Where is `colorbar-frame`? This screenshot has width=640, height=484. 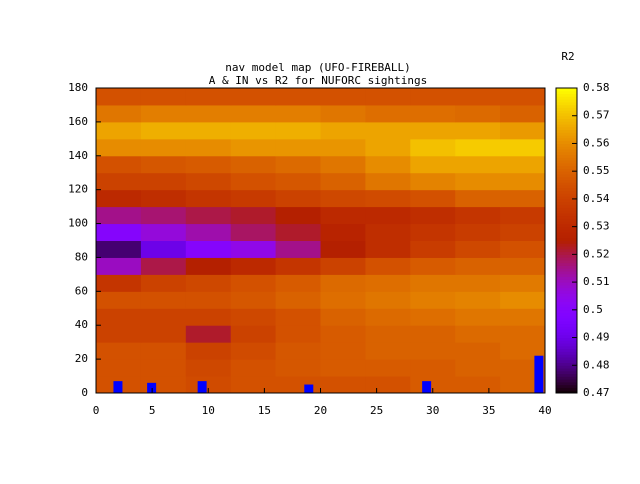 colorbar-frame is located at coordinates (566, 240).